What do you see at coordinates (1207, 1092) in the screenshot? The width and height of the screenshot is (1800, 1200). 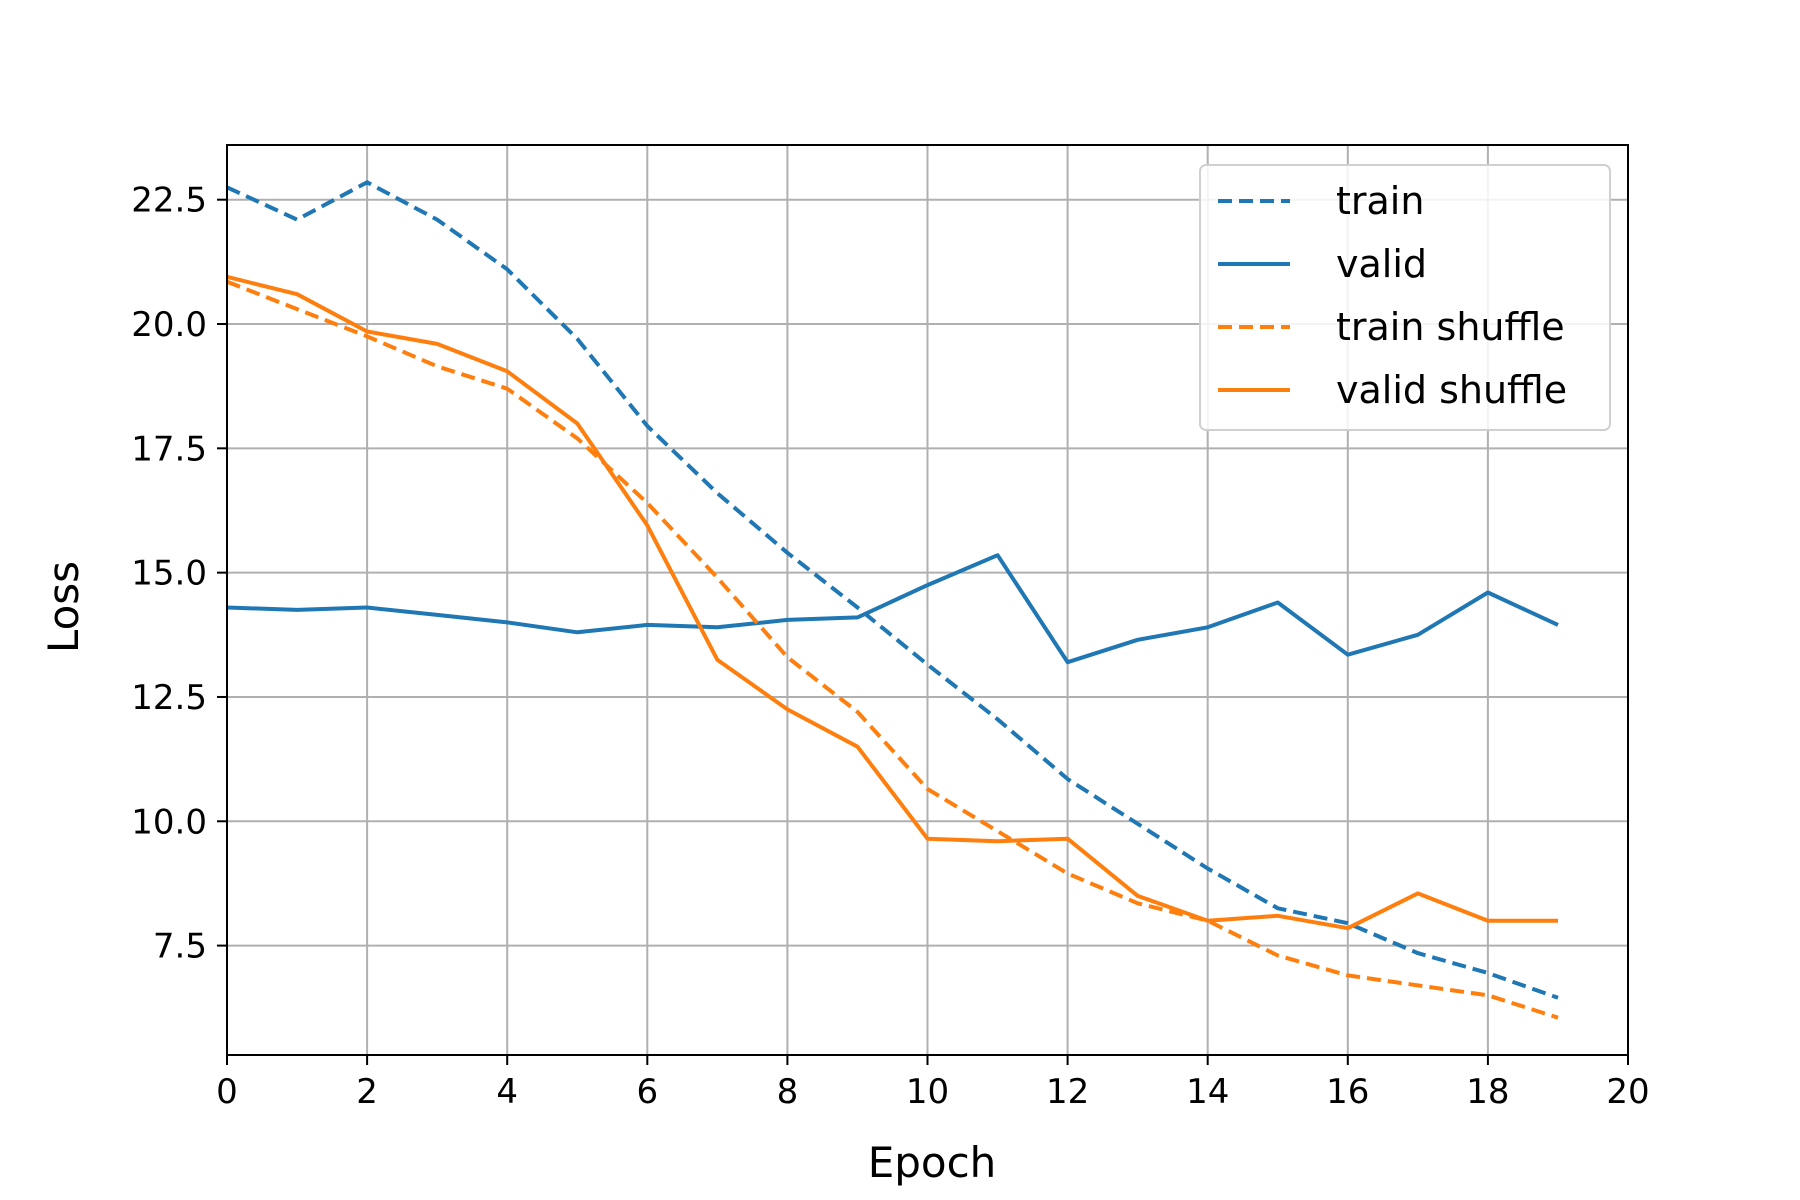 I see `x-tick-label: 14` at bounding box center [1207, 1092].